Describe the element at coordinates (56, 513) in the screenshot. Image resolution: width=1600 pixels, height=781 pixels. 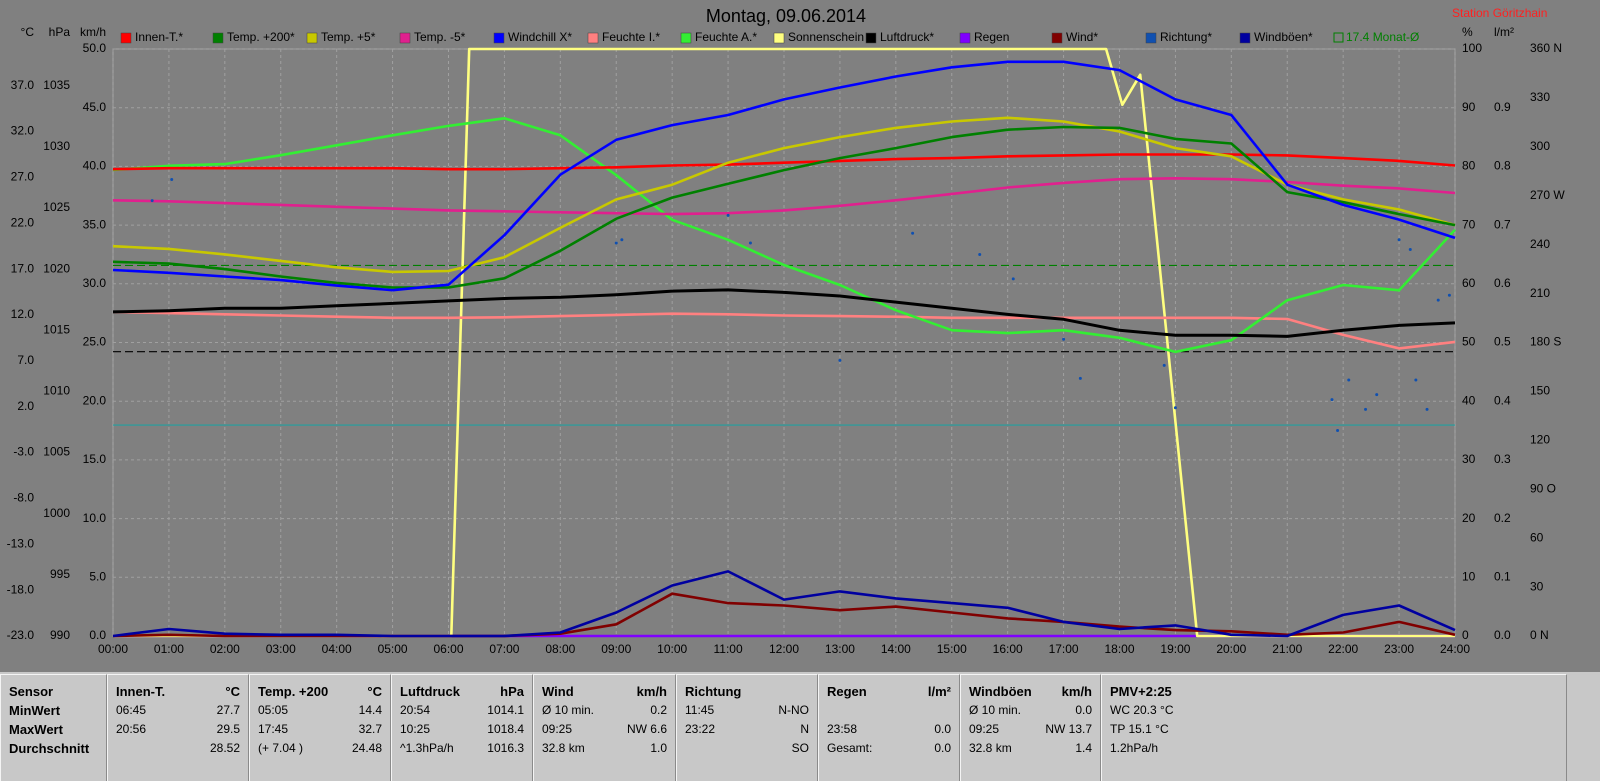
I see `y-tick-label: 1000` at that location.